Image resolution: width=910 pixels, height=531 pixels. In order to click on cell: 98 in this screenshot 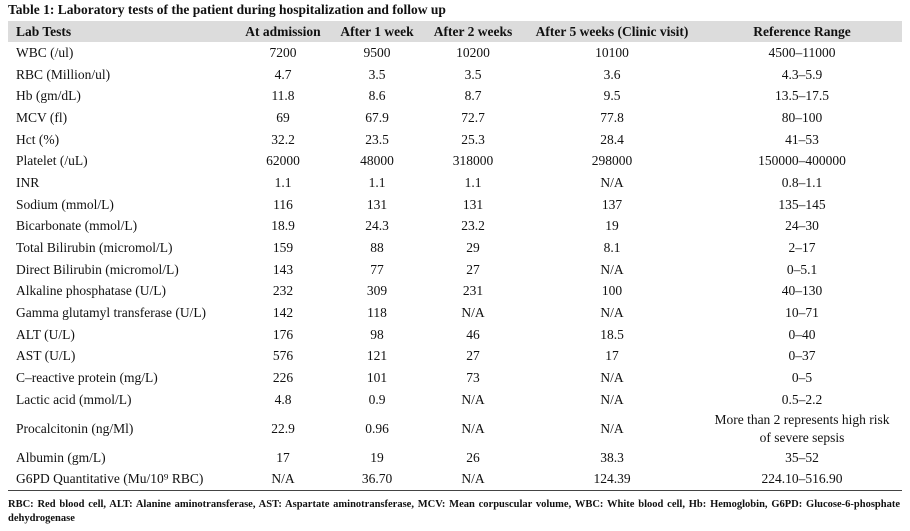, I will do `click(377, 334)`.